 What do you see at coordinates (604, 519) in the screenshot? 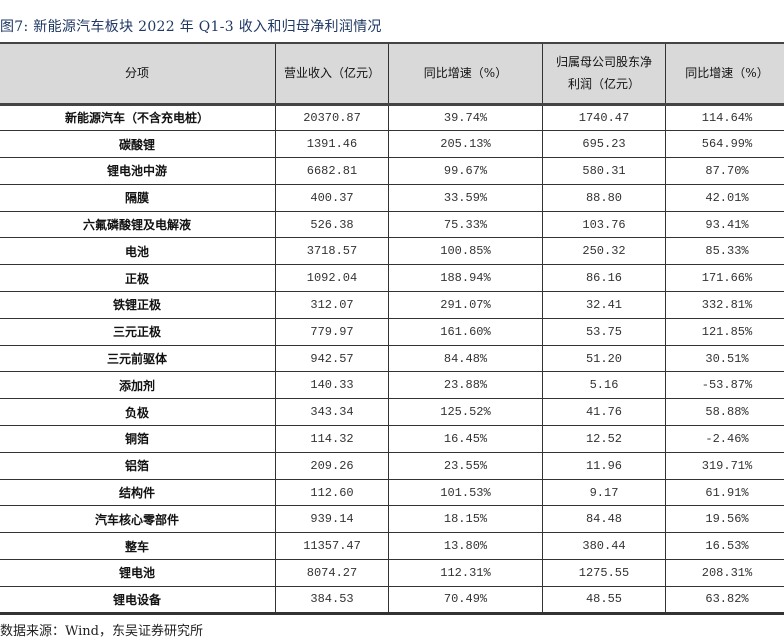
I see `cell-net-profit: 84.48` at bounding box center [604, 519].